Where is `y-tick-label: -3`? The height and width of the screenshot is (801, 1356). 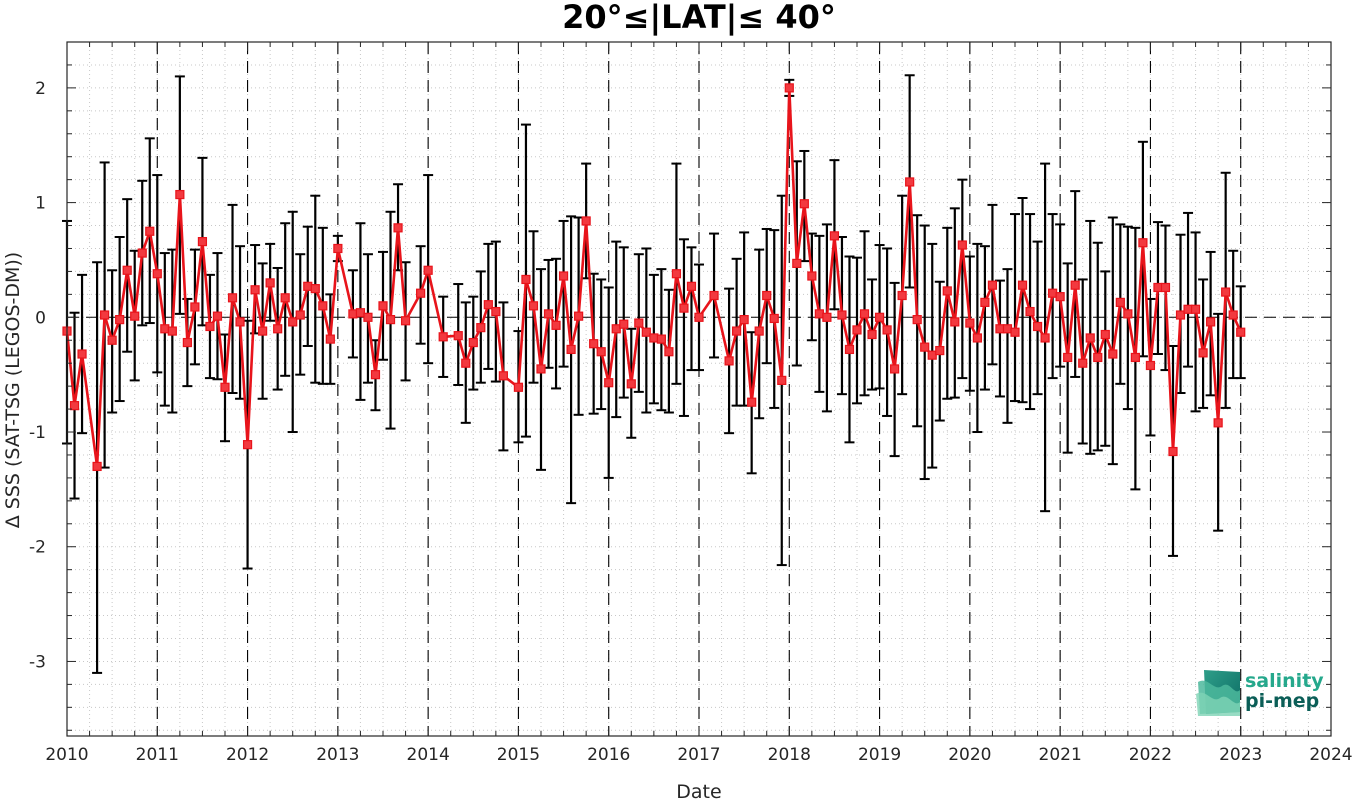 y-tick-label: -3 is located at coordinates (37, 662).